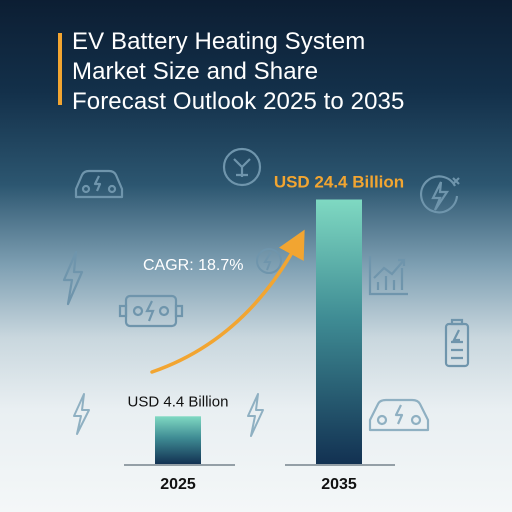 The image size is (512, 512). Describe the element at coordinates (339, 484) in the screenshot. I see `category-label-2035: 2035` at that location.